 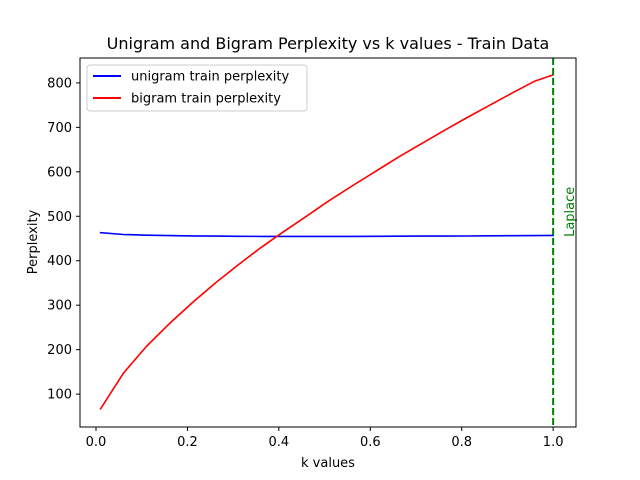 I want to click on laplace-label: Laplace, so click(x=570, y=212).